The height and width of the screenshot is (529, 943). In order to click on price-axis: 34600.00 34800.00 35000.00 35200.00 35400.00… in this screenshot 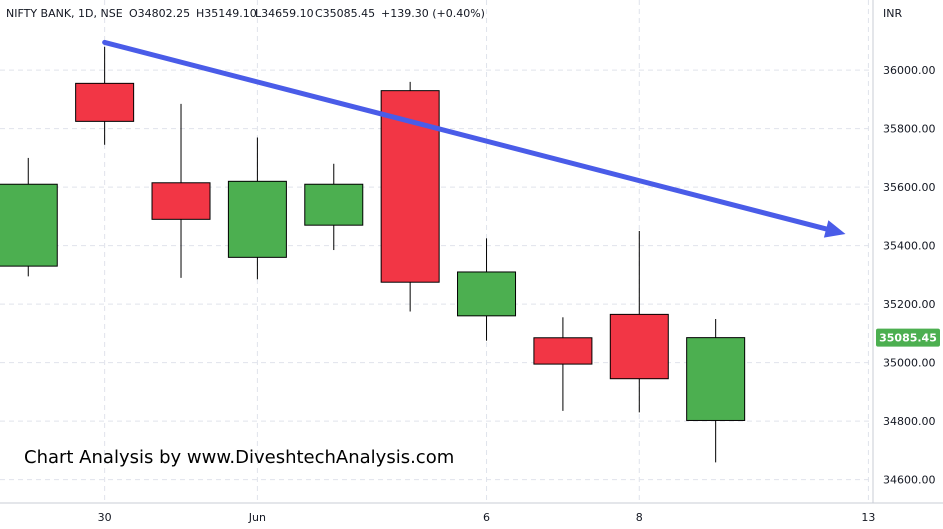, I will do `click(909, 275)`.